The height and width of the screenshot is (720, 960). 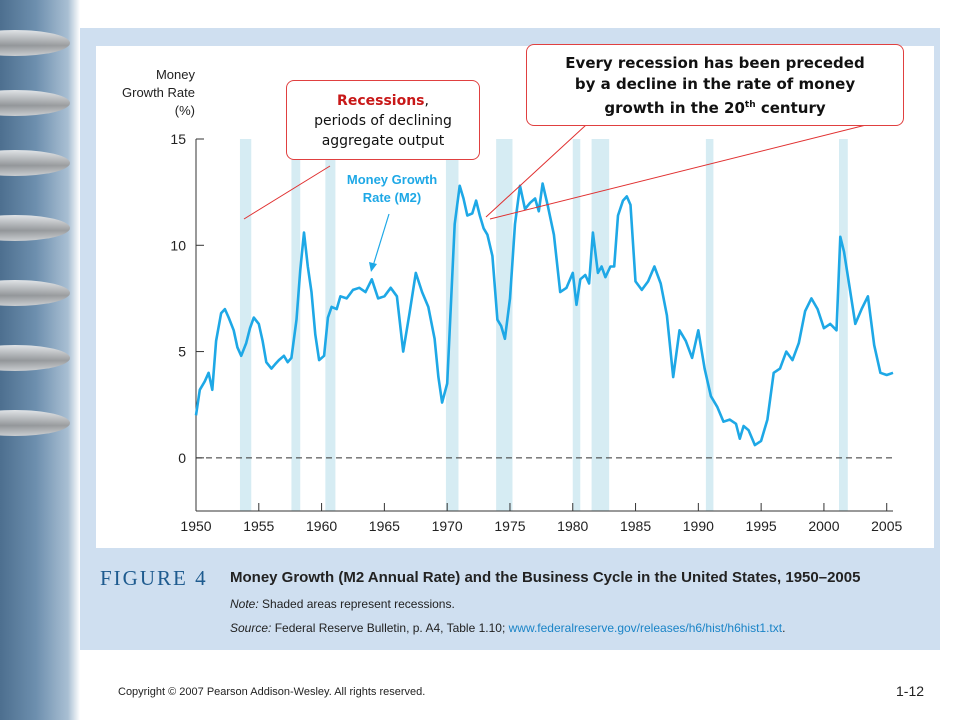 I want to click on series-label-arrowhead, so click(x=373, y=267).